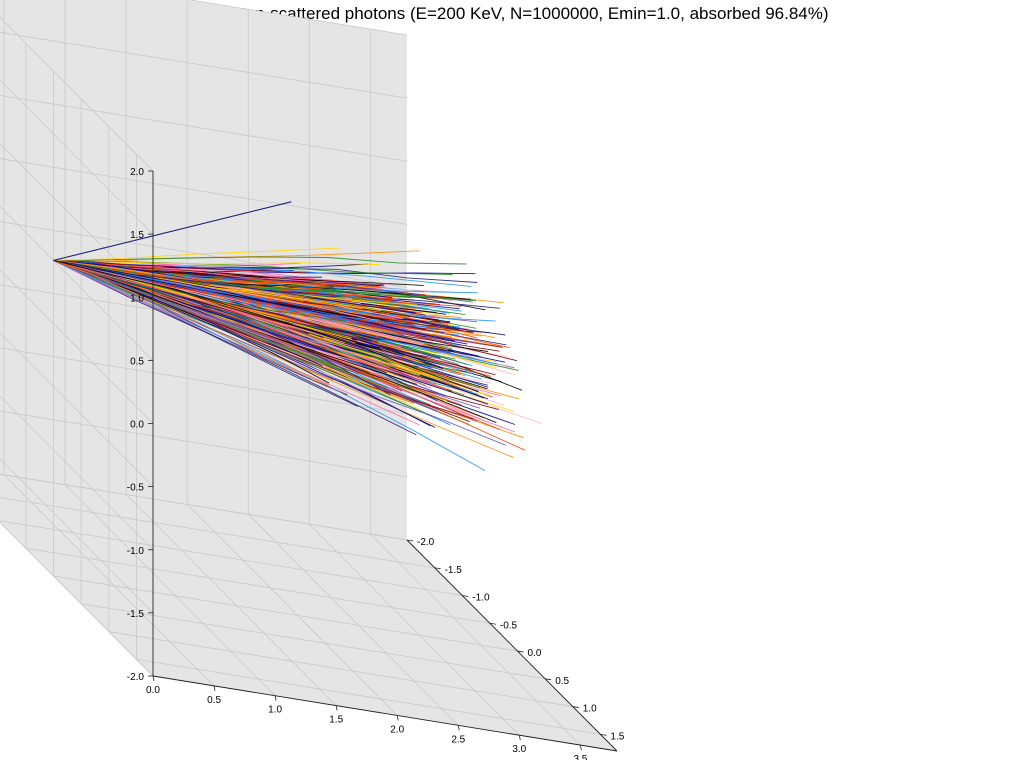  What do you see at coordinates (481, 598) in the screenshot?
I see `y-tick-label: -1.0` at bounding box center [481, 598].